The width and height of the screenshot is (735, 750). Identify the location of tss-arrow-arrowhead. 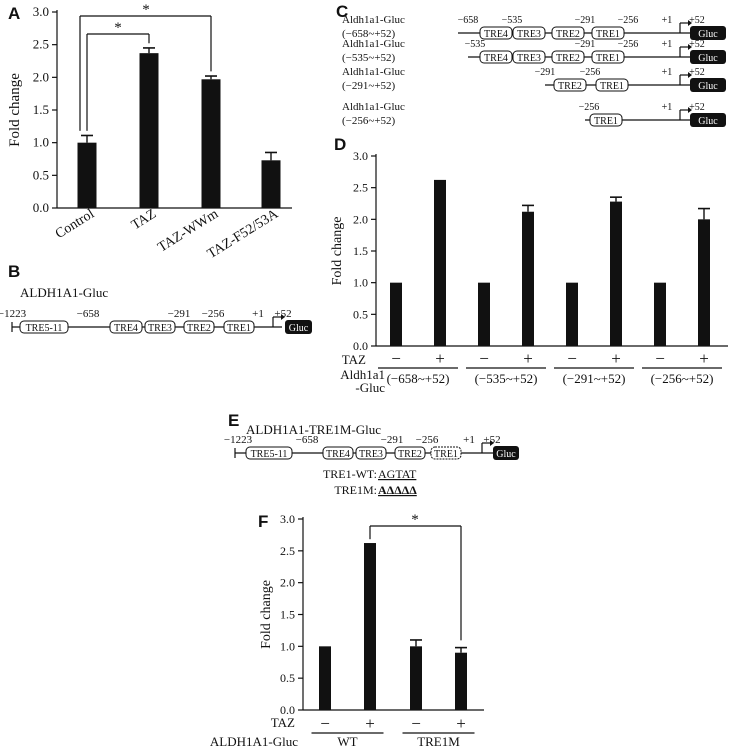
(690, 75).